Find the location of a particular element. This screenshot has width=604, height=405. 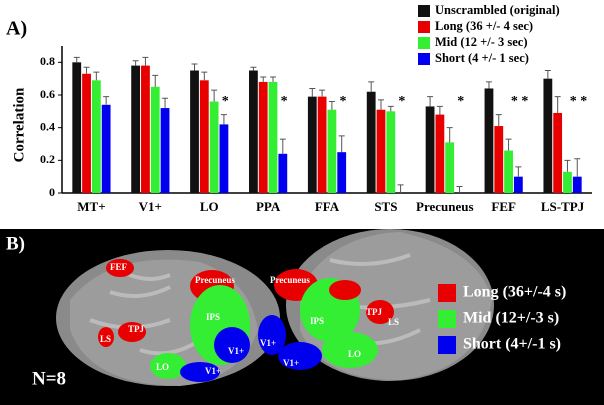

panel-label: A) is located at coordinates (16, 29).